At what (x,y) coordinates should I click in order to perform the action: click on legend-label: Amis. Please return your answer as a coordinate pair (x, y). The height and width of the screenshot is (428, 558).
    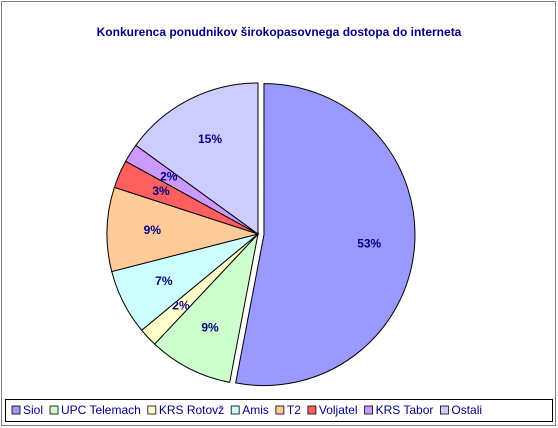
    Looking at the image, I should click on (255, 410).